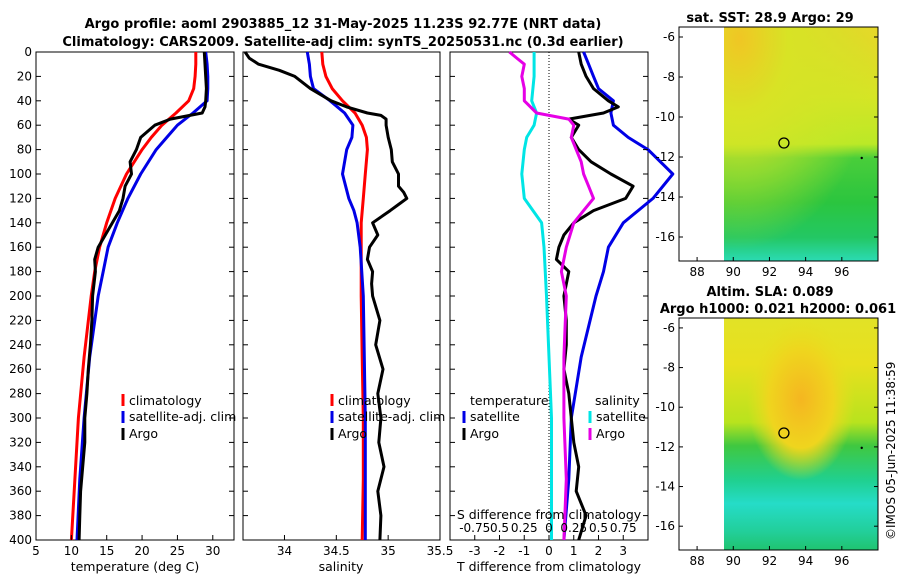  Describe the element at coordinates (801, 434) in the screenshot. I see `sla-warm-patch` at that location.